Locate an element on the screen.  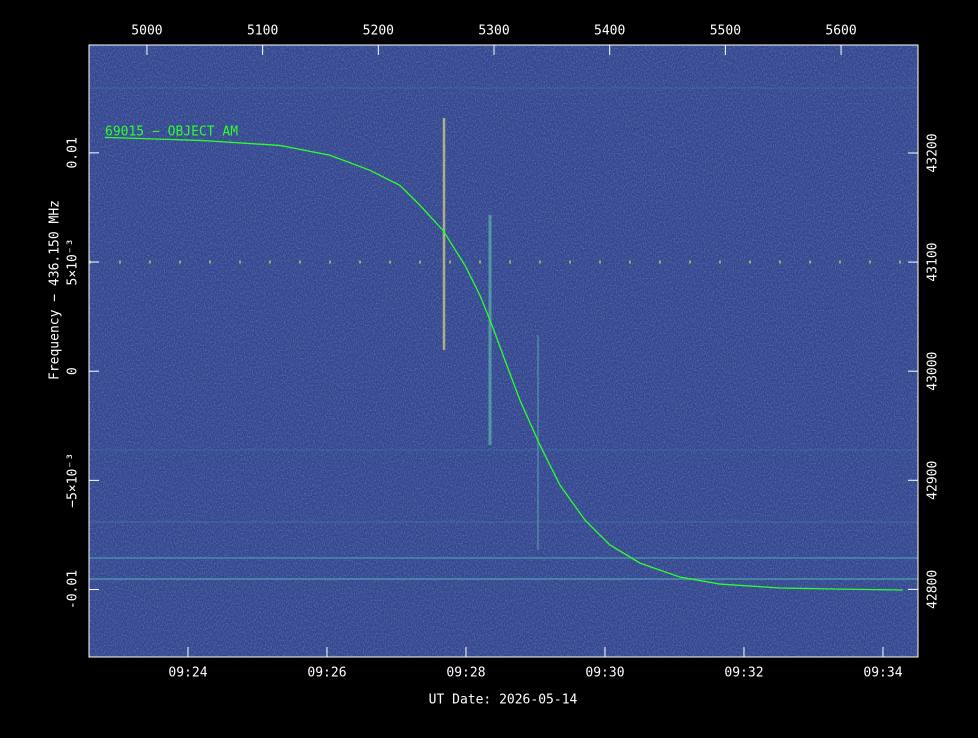
y2-tick-label: 42900 is located at coordinates (933, 480).